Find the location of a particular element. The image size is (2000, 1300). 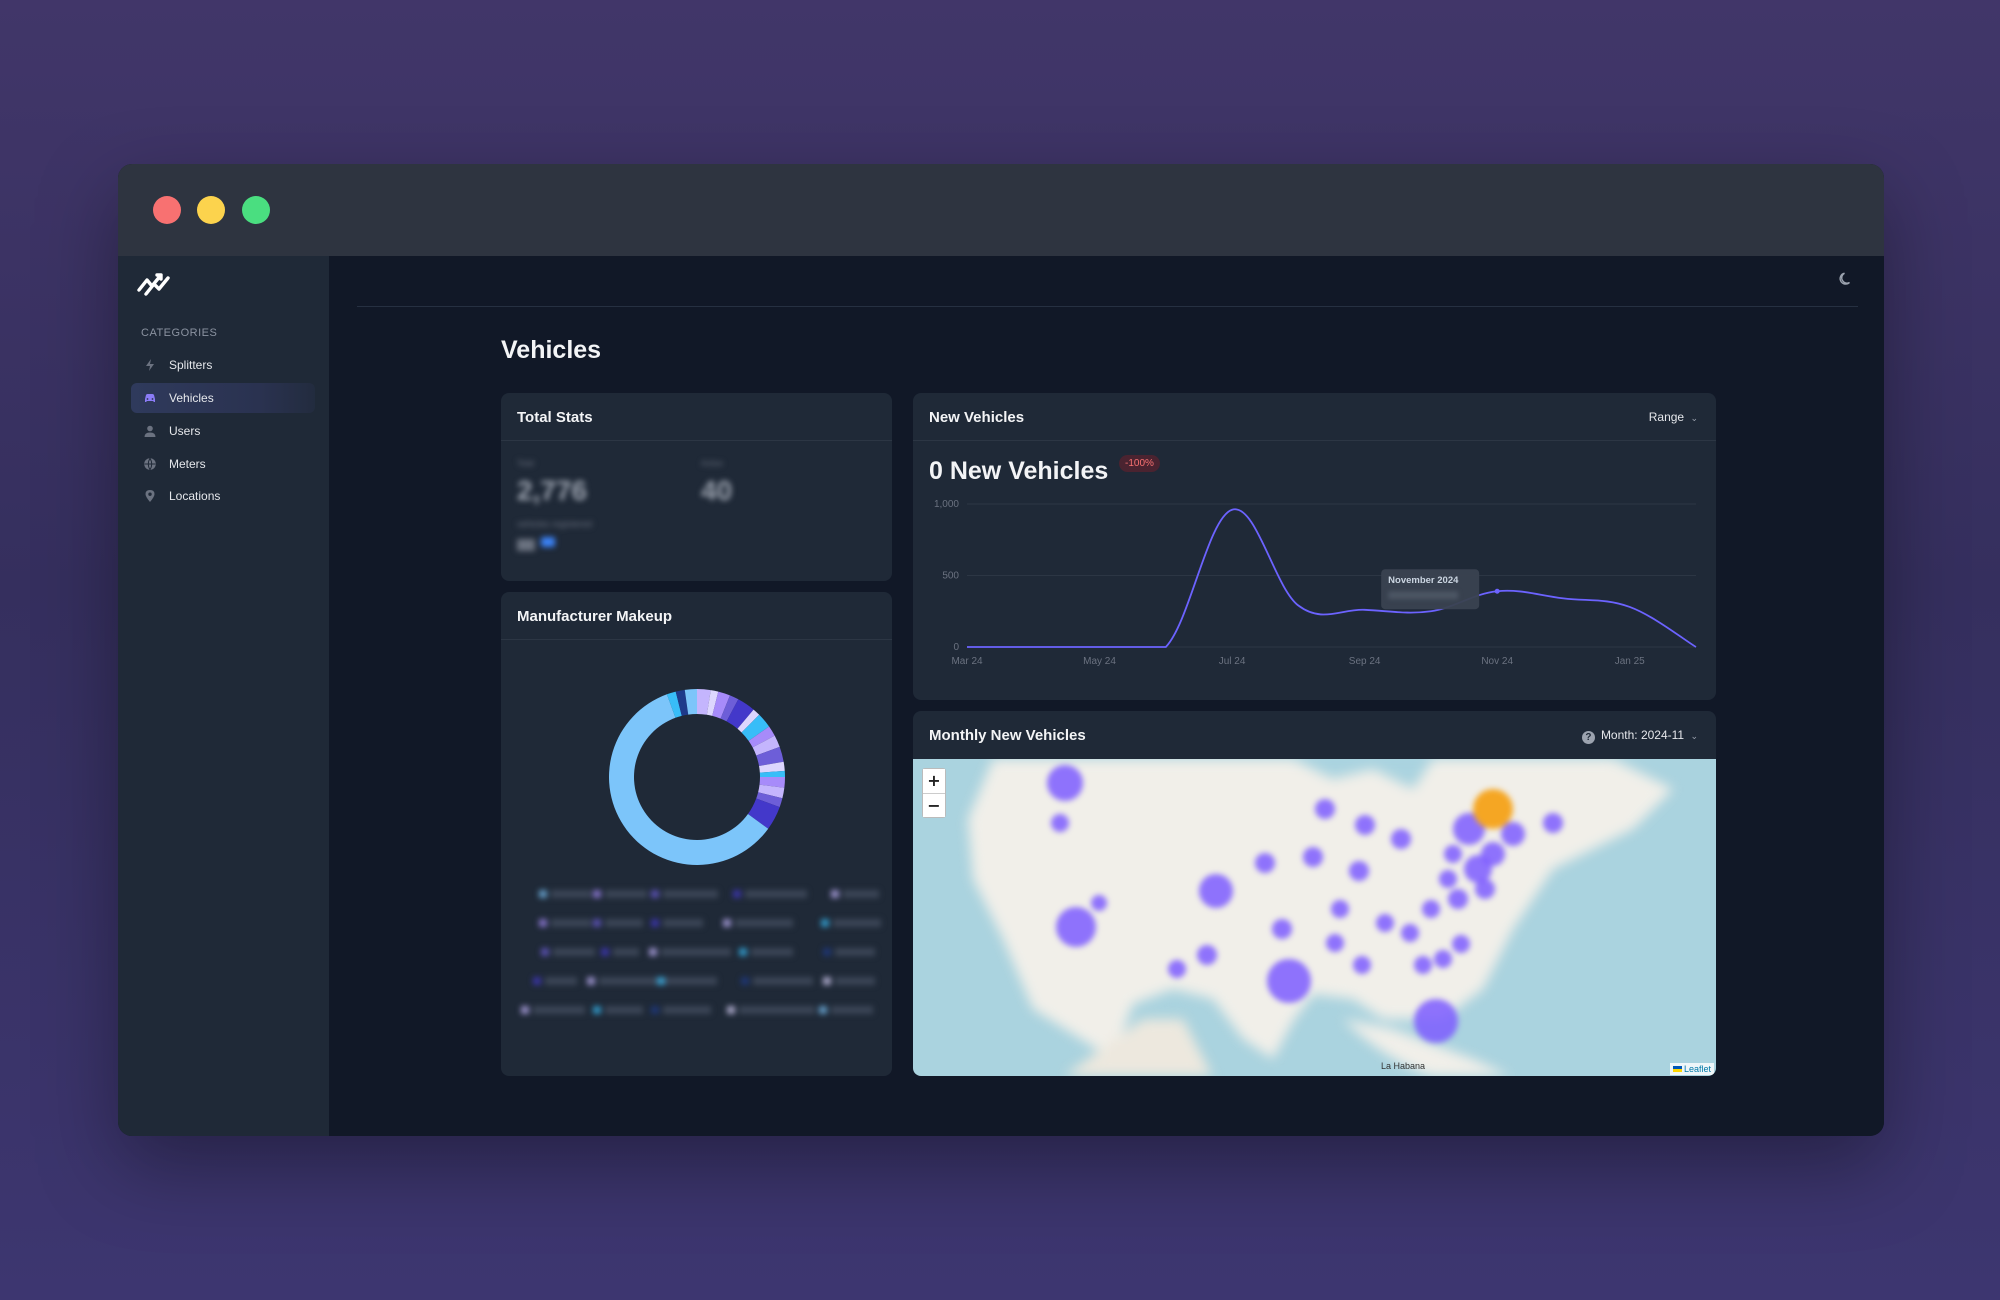

map-attribution: Leaflet is located at coordinates (1691, 1069).